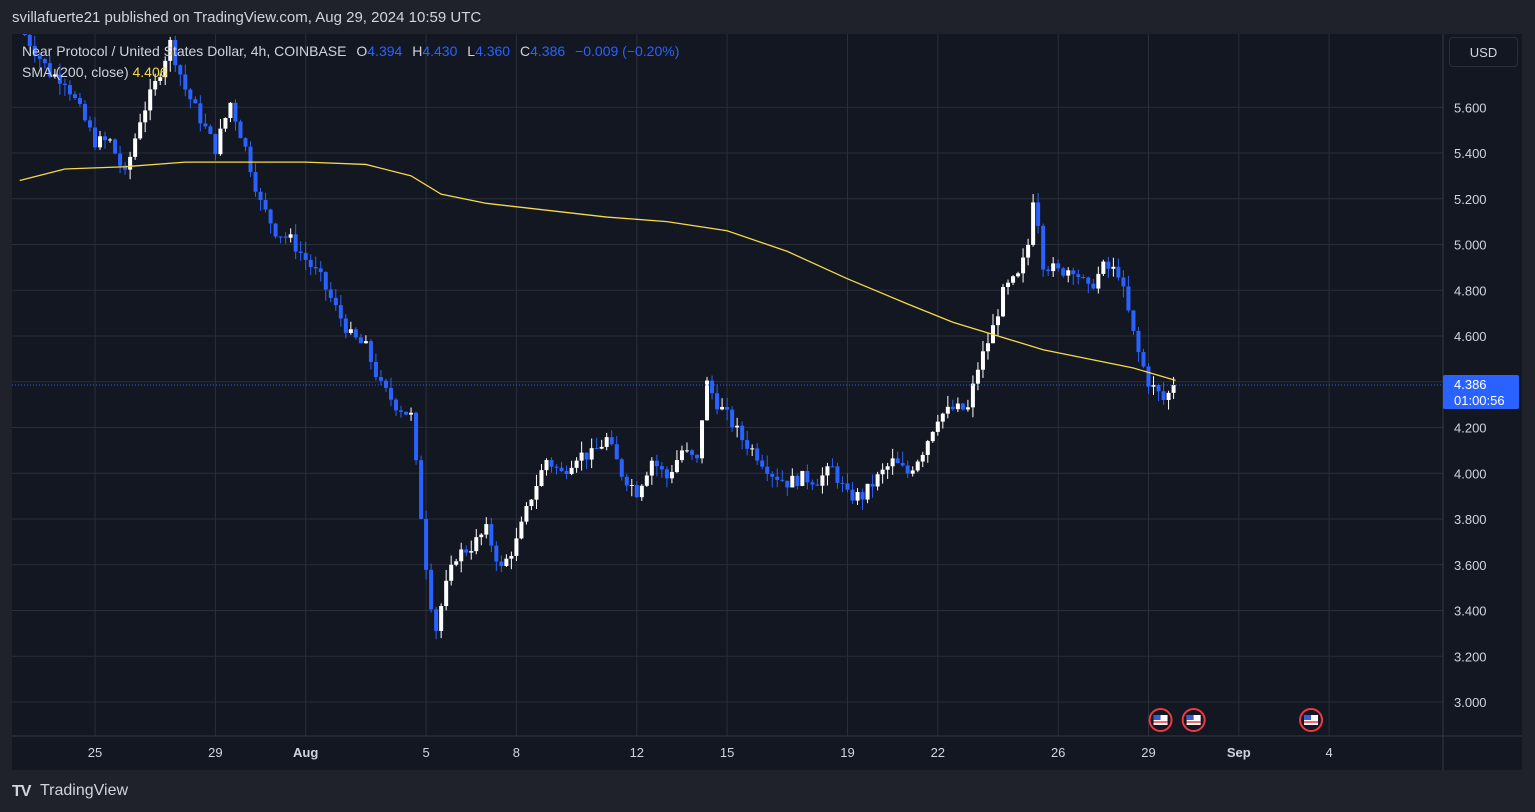 This screenshot has width=1535, height=812. I want to click on currency-button: USD, so click(1483, 52).